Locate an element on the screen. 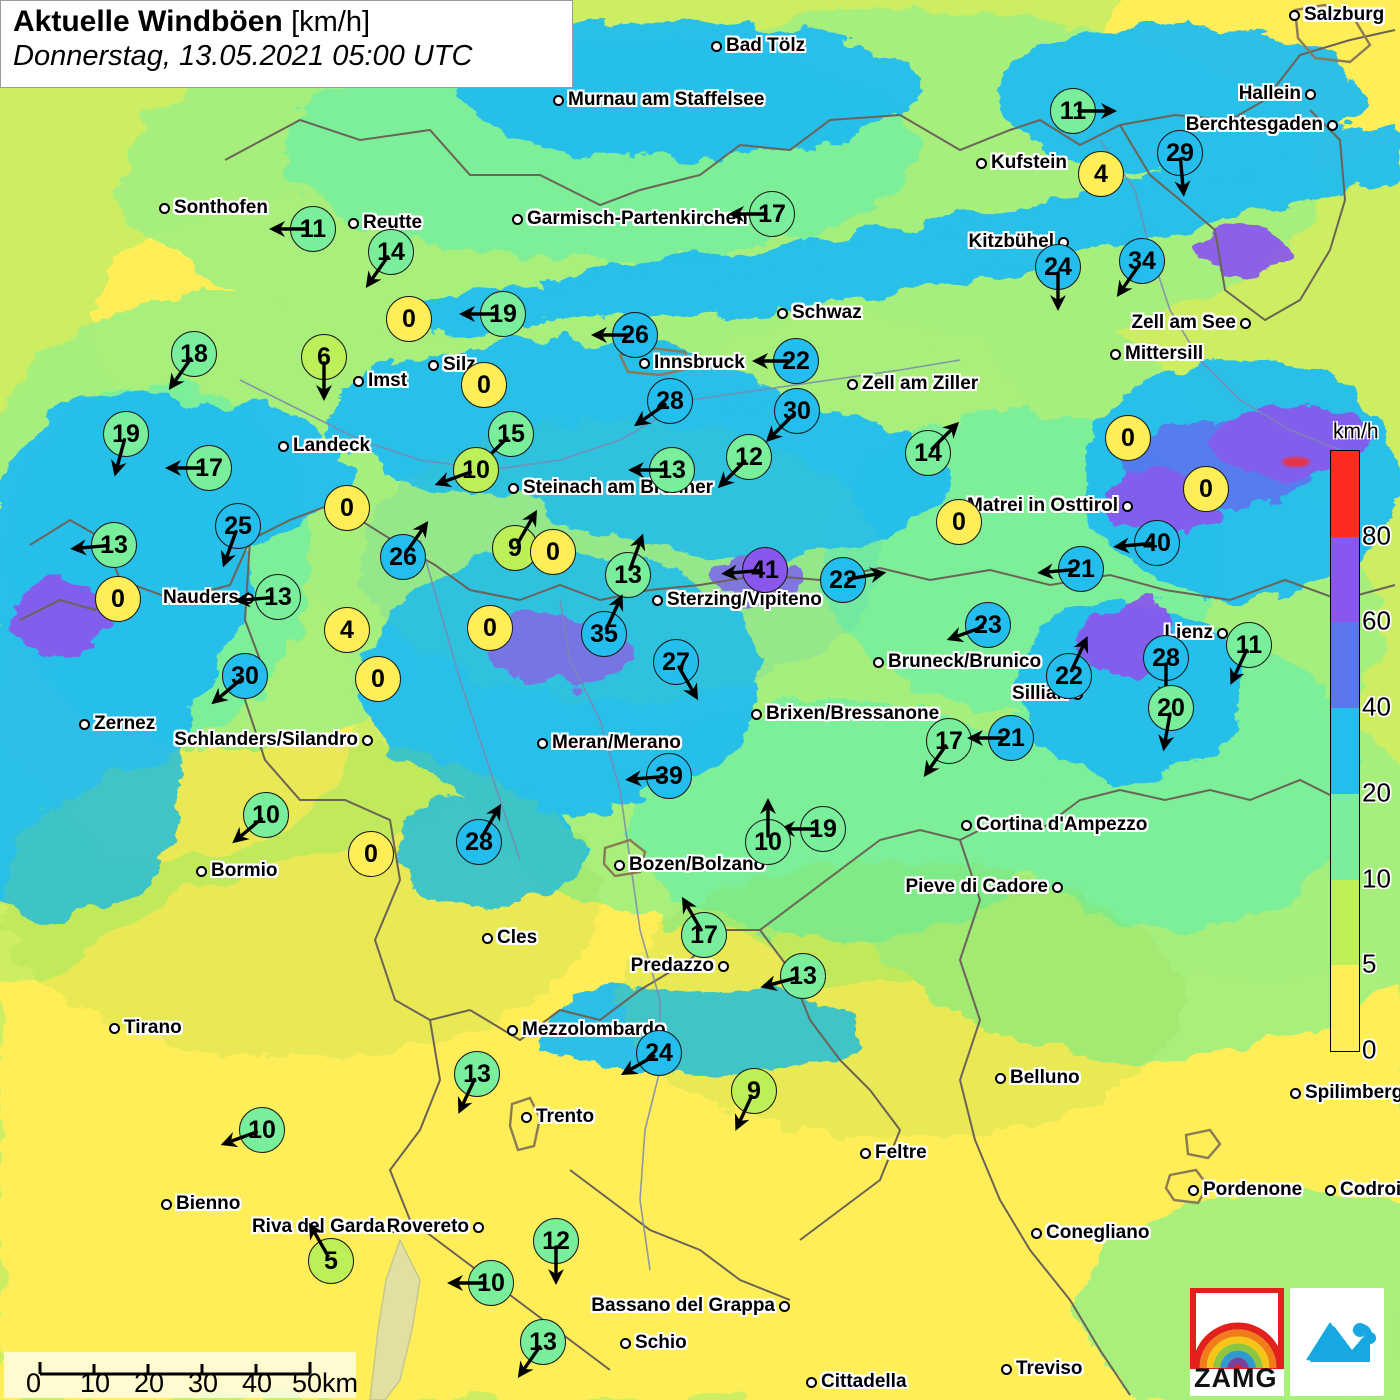 The height and width of the screenshot is (1400, 1400). wind-station-marker: 22 is located at coordinates (785, 361).